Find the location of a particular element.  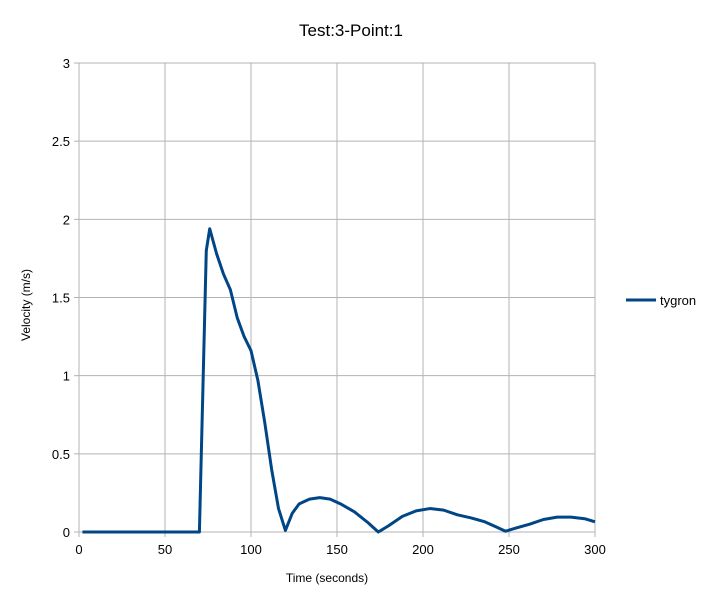

x-axis-label: Time (seconds) is located at coordinates (327, 578).